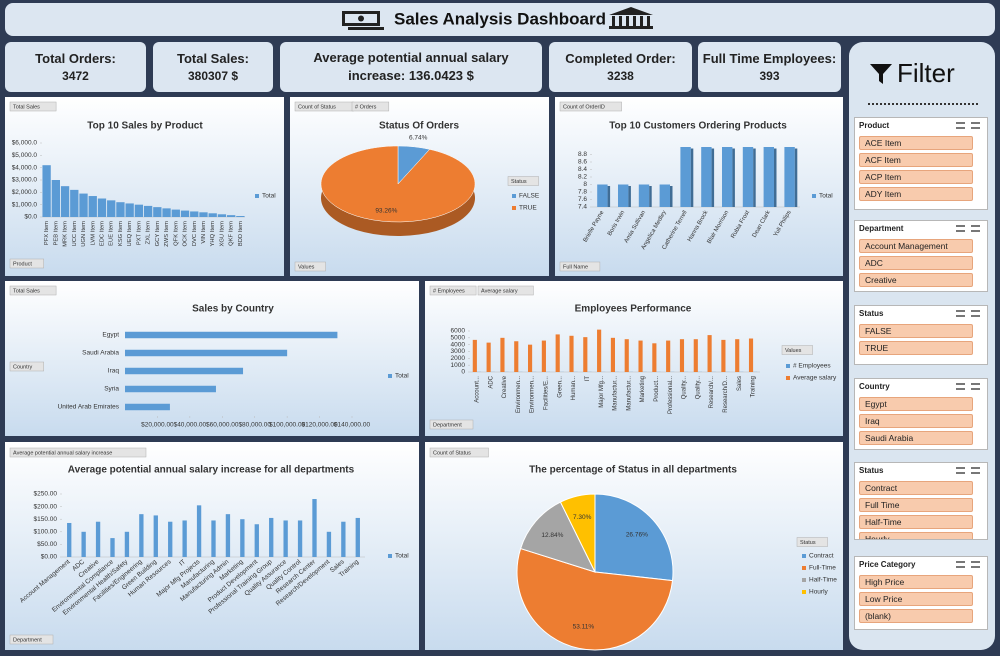  What do you see at coordinates (390, 556) in the screenshot?
I see `legend-swatch` at bounding box center [390, 556].